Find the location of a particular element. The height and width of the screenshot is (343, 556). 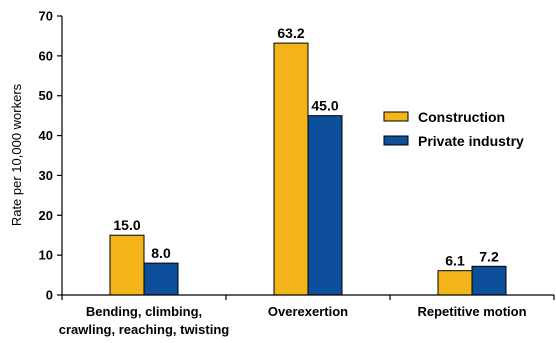

y-tick-label: 50 is located at coordinates (46, 95).